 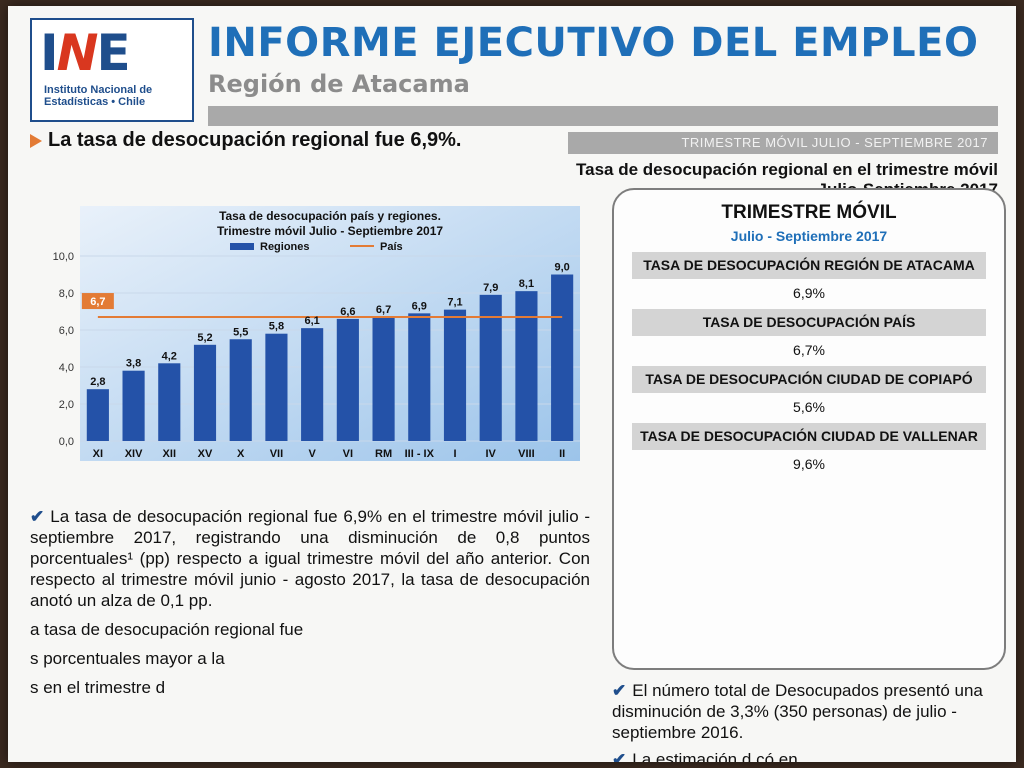 I want to click on y-tick-label: 10,0, so click(x=63, y=257).